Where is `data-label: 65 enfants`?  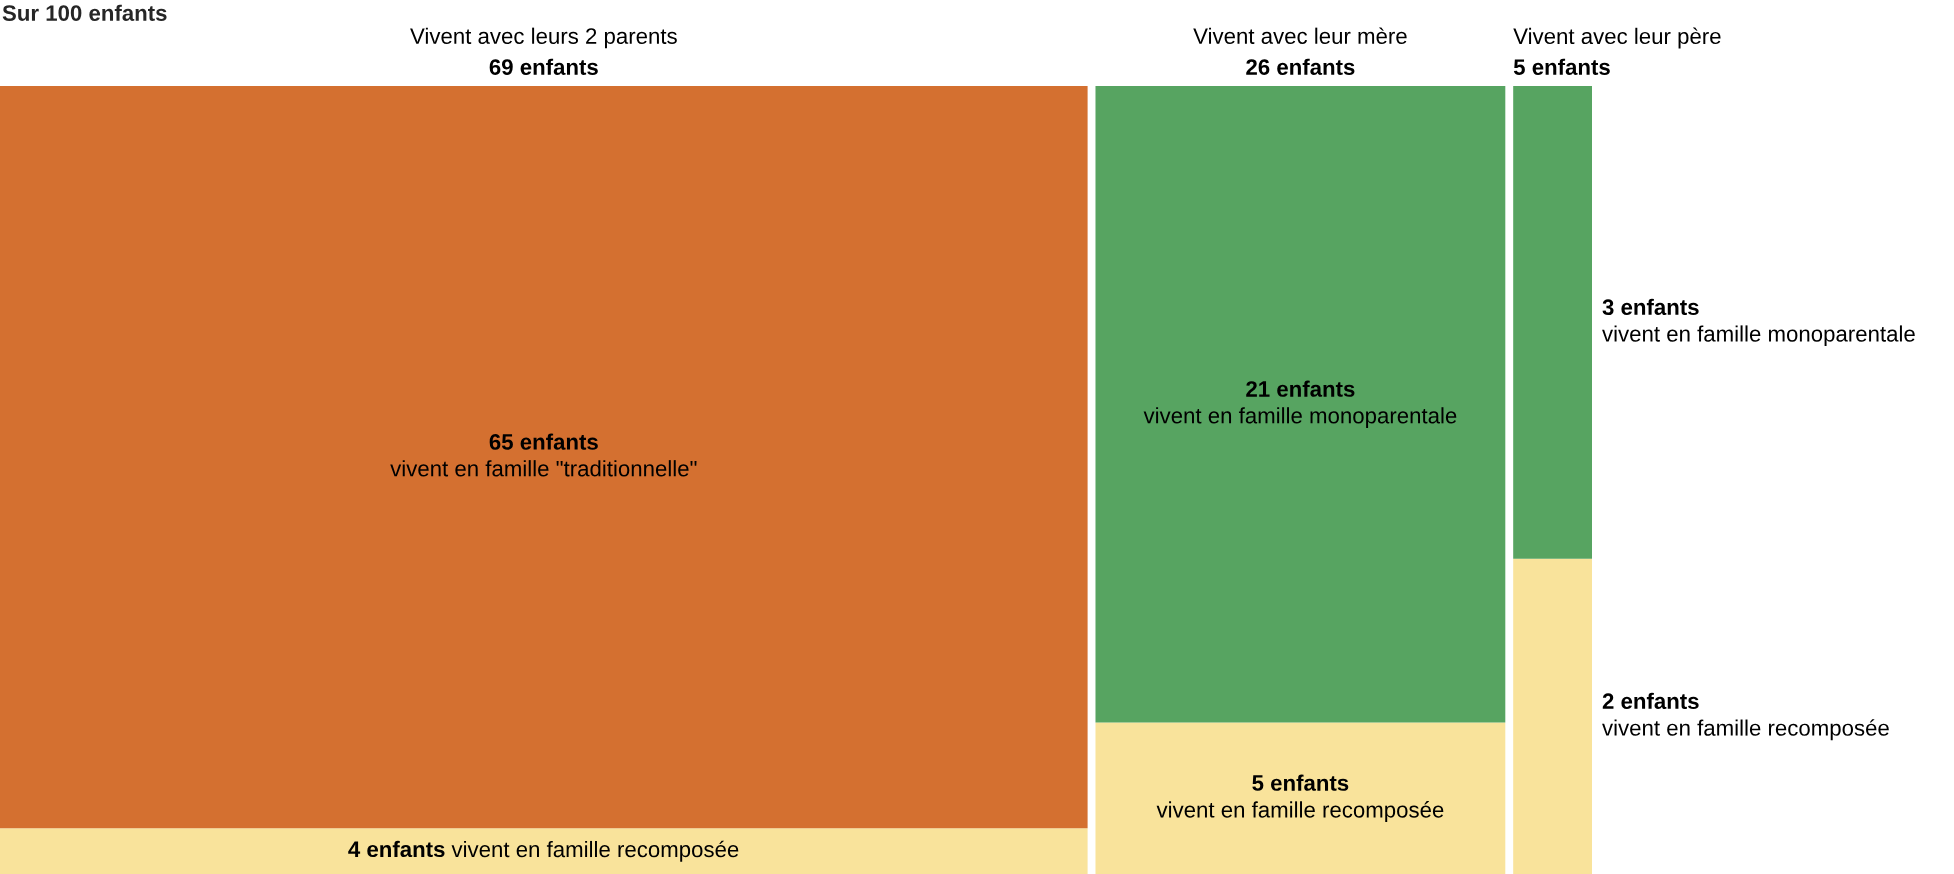 data-label: 65 enfants is located at coordinates (543, 441).